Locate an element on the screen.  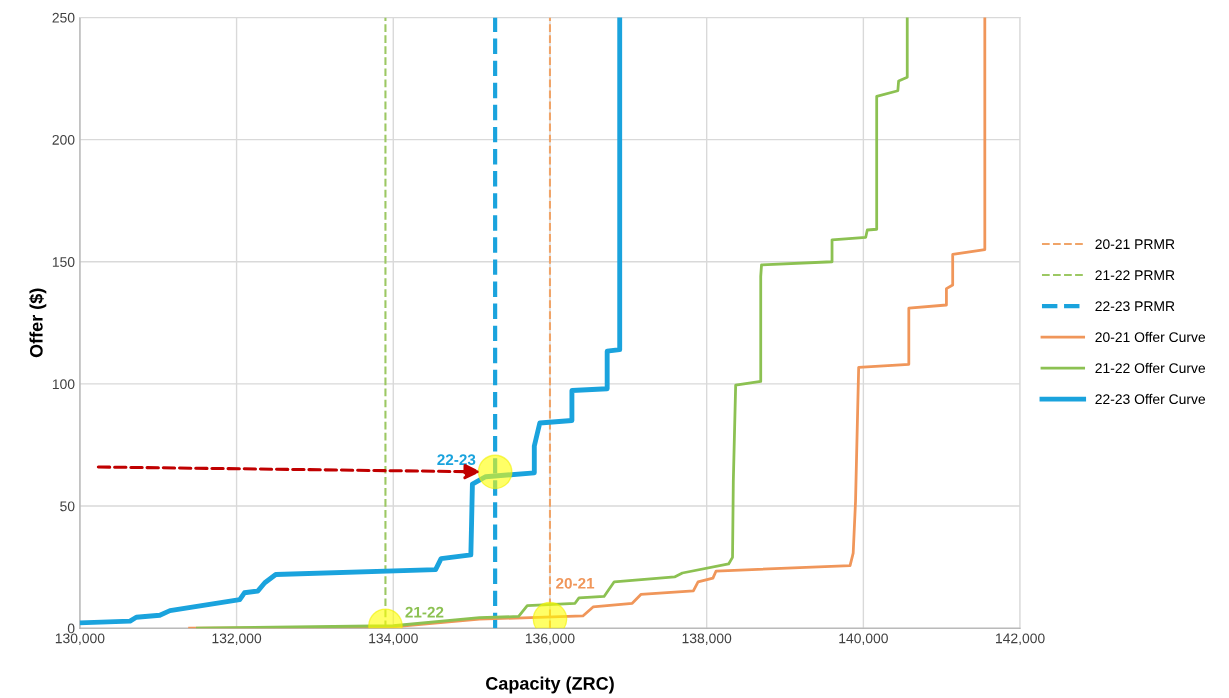
annotation: 21-22 is located at coordinates (424, 612).